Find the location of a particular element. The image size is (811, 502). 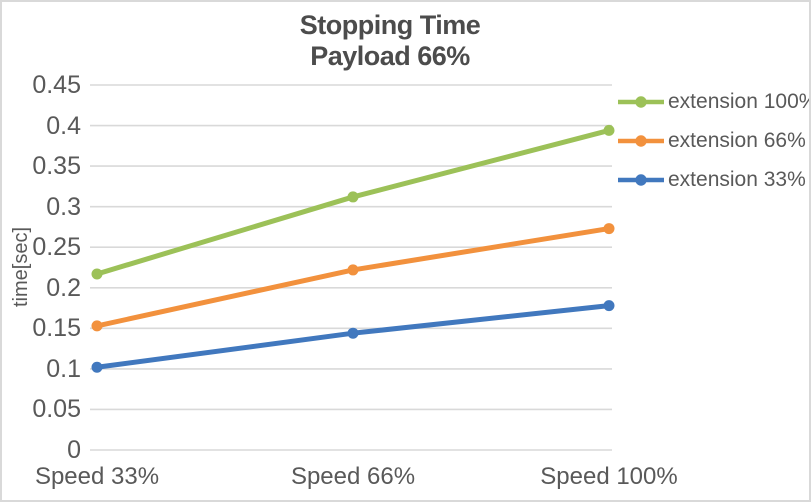

y-tick-label: 0.1 is located at coordinates (63, 368).